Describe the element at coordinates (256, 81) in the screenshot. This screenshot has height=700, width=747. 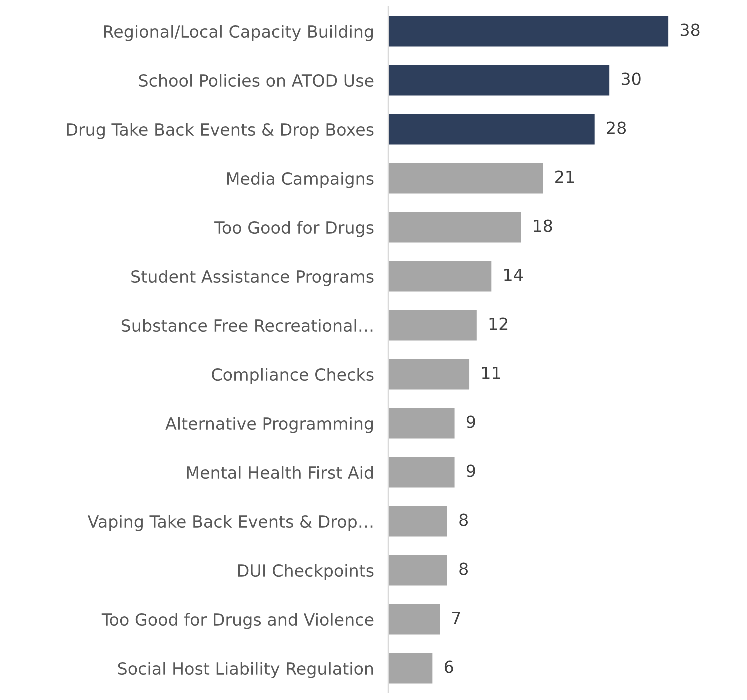
I see `y-tick-label: School Policies on ATOD Use` at that location.